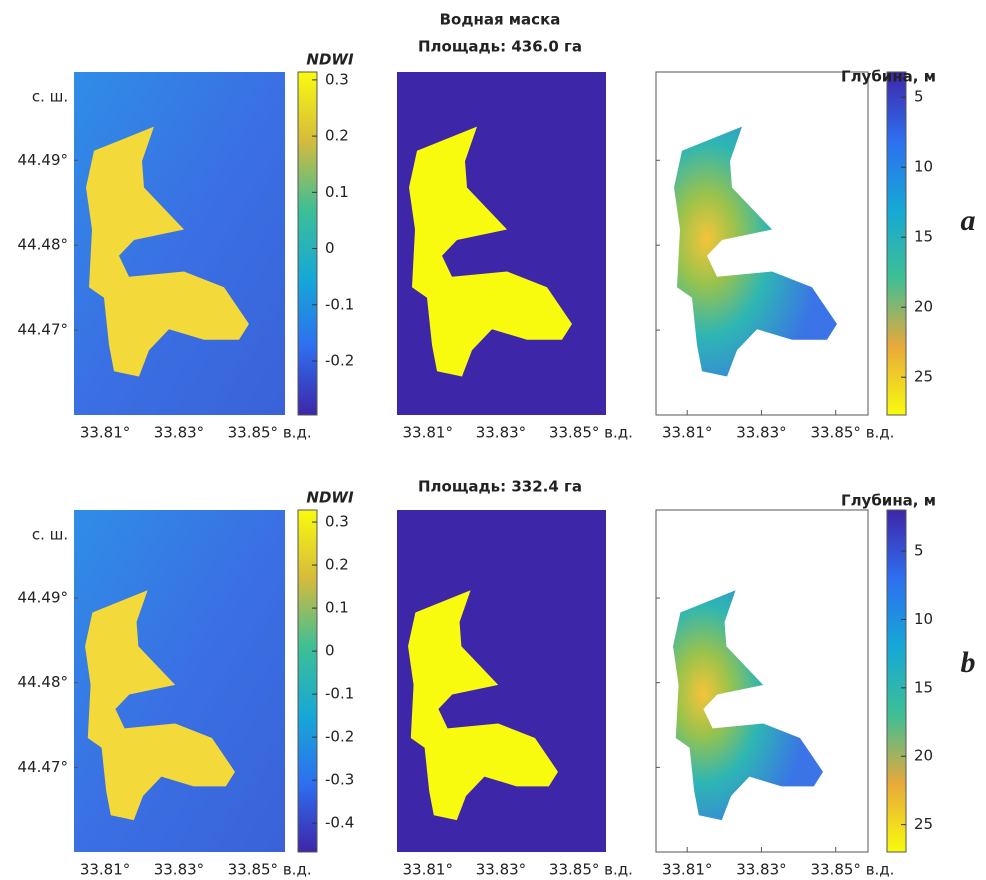  What do you see at coordinates (968, 220) in the screenshot?
I see `row-label: a` at bounding box center [968, 220].